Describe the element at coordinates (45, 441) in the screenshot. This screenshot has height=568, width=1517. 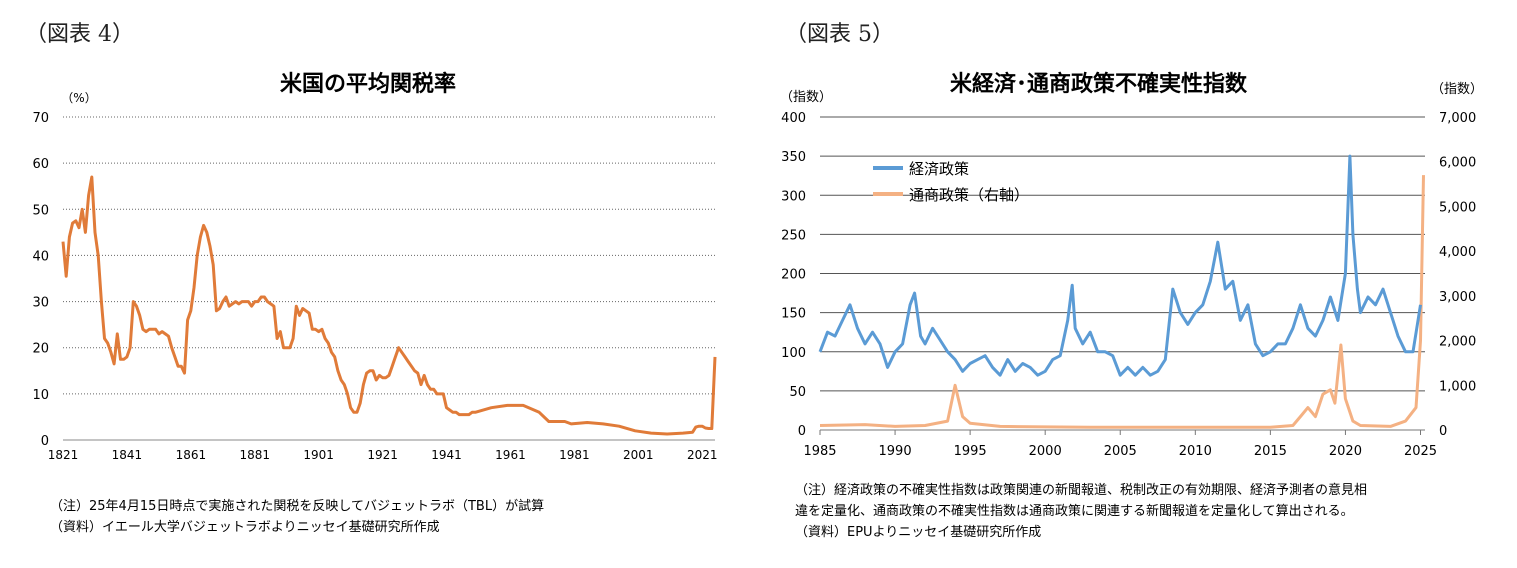
I see `y-tick-label: 0` at that location.